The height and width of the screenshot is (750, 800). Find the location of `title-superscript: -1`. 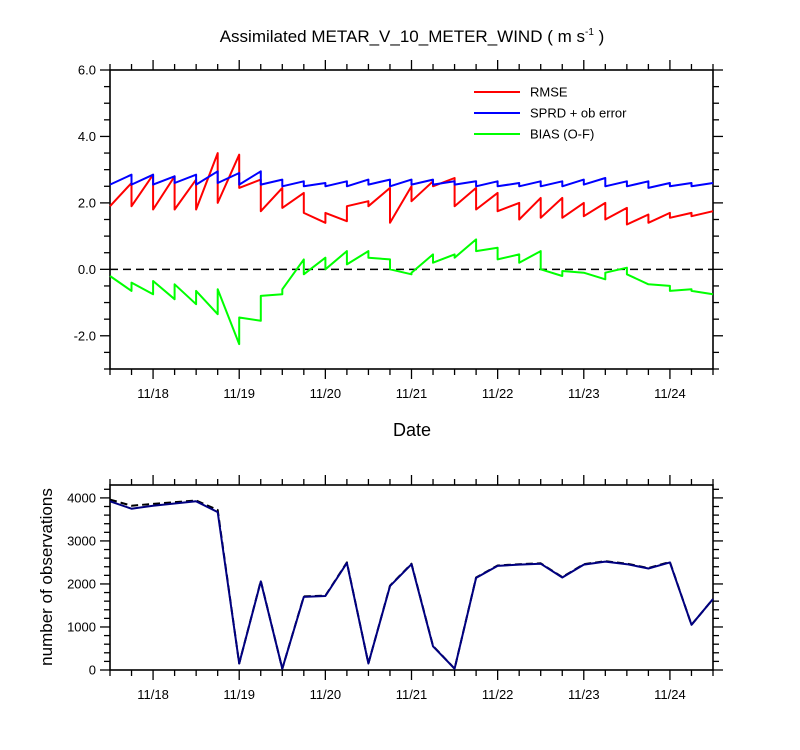

title-superscript: -1 is located at coordinates (589, 32).